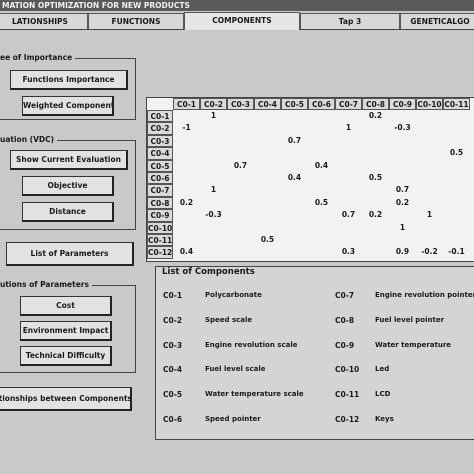  I want to click on column-header: C0-10, so click(429, 104).